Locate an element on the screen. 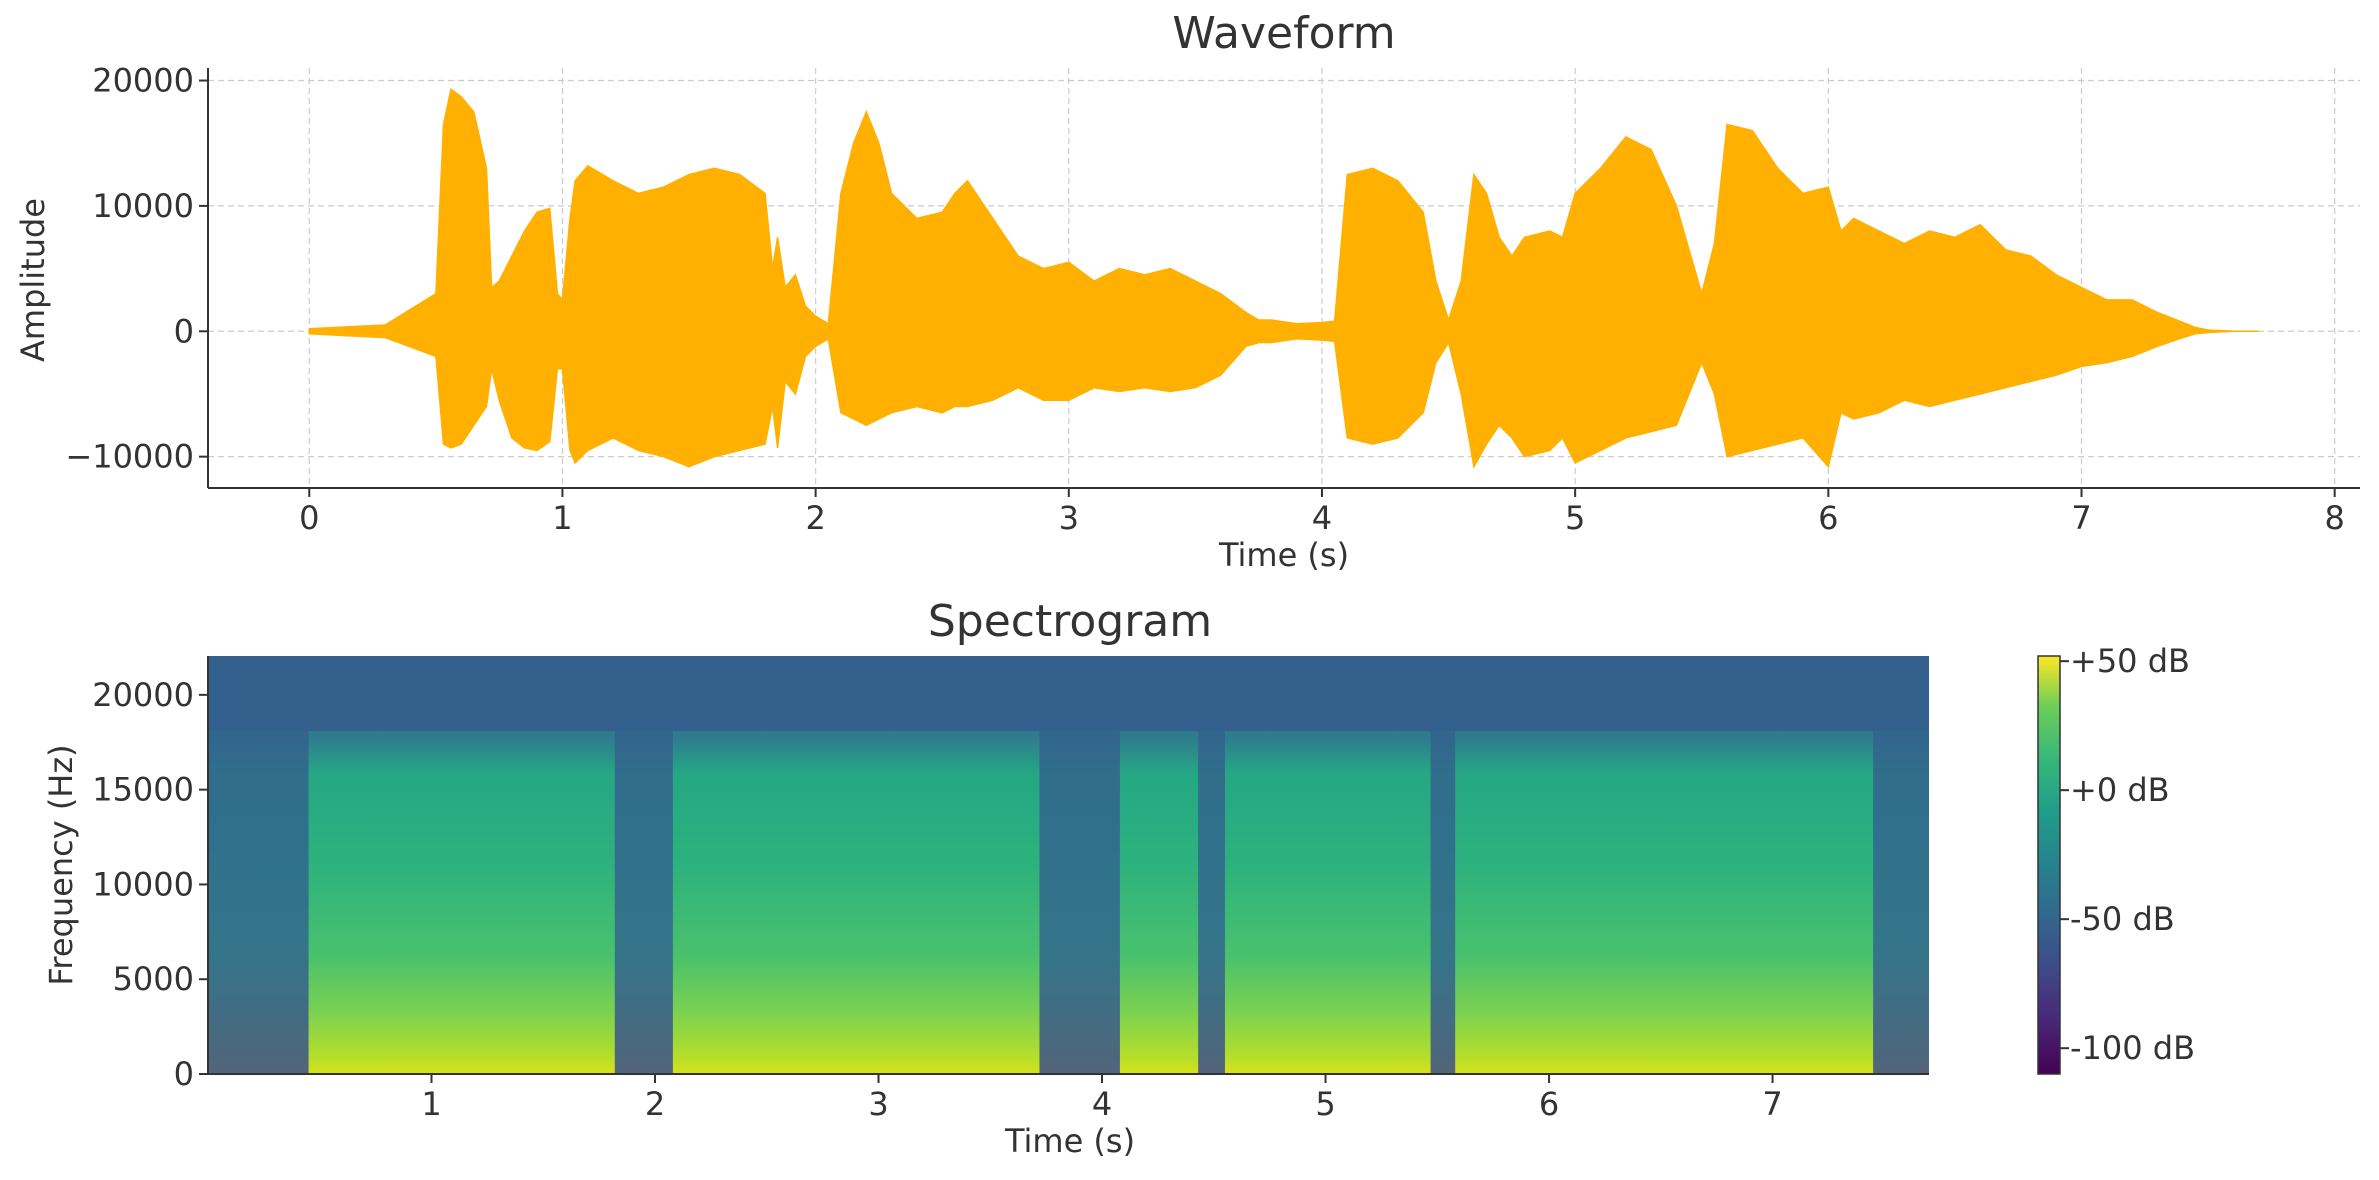  spectrogram-top-band is located at coordinates (1068, 693).